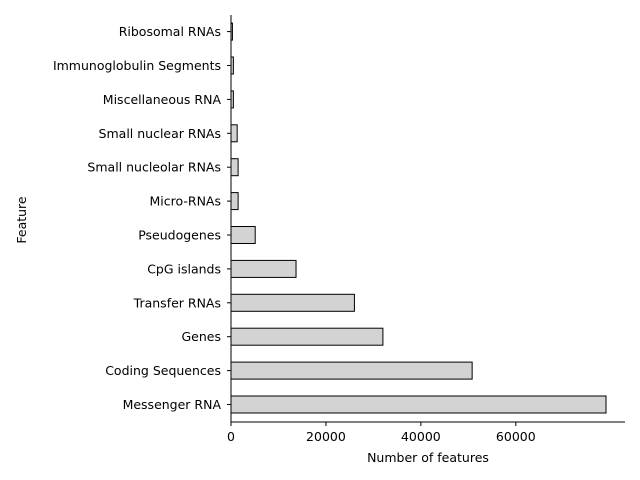  What do you see at coordinates (170, 31) in the screenshot?
I see `y-tick-label: Ribosomal RNAs` at bounding box center [170, 31].